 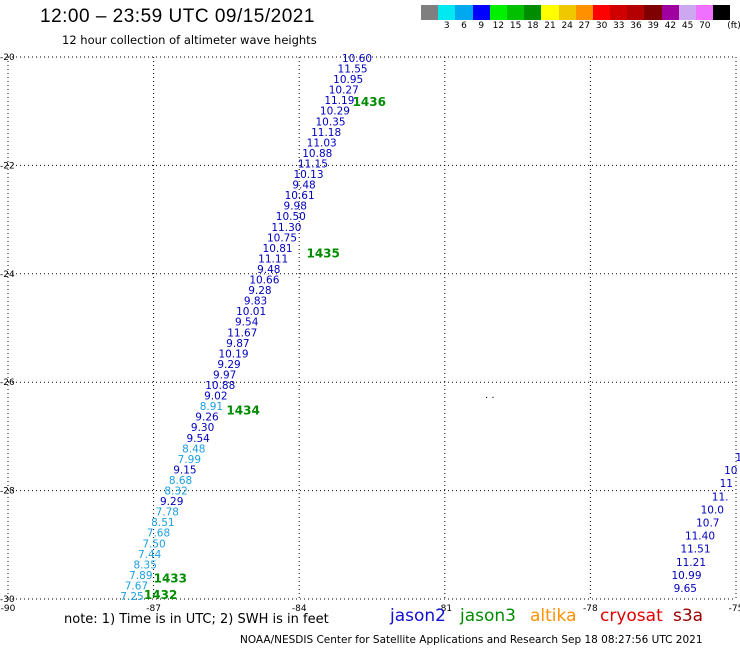 I want to click on wave-height-value: 9.30, so click(x=202, y=428).